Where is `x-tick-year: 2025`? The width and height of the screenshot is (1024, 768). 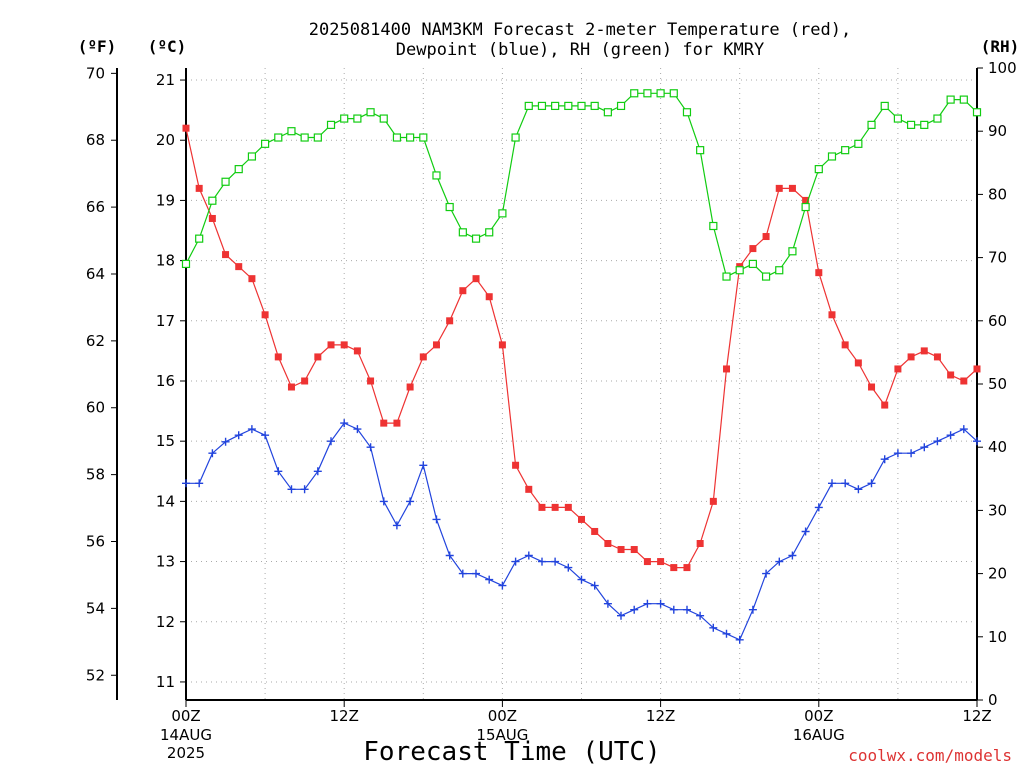
x-tick-year: 2025 is located at coordinates (186, 753).